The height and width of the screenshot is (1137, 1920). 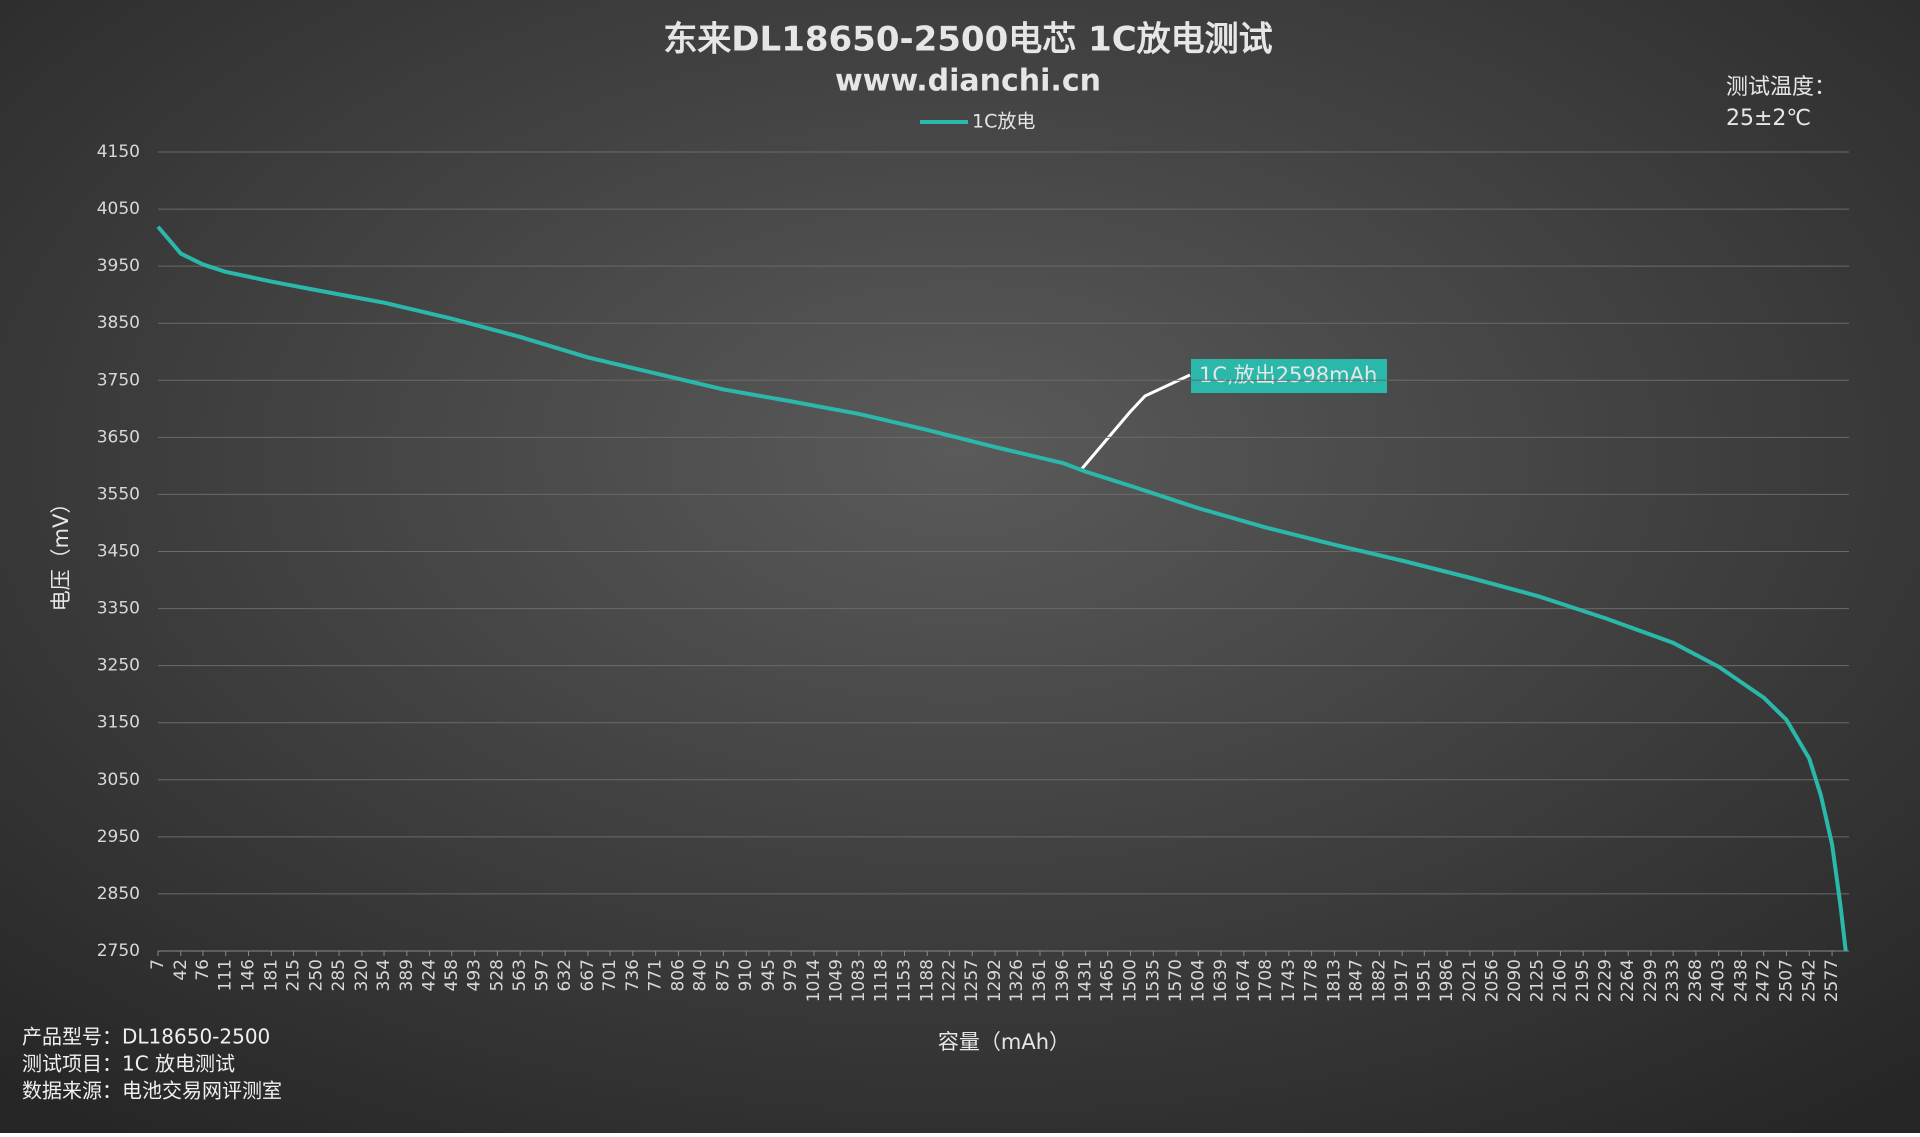 What do you see at coordinates (146, 1037) in the screenshot?
I see `footer-line: 产品型号：DL18650-2500` at bounding box center [146, 1037].